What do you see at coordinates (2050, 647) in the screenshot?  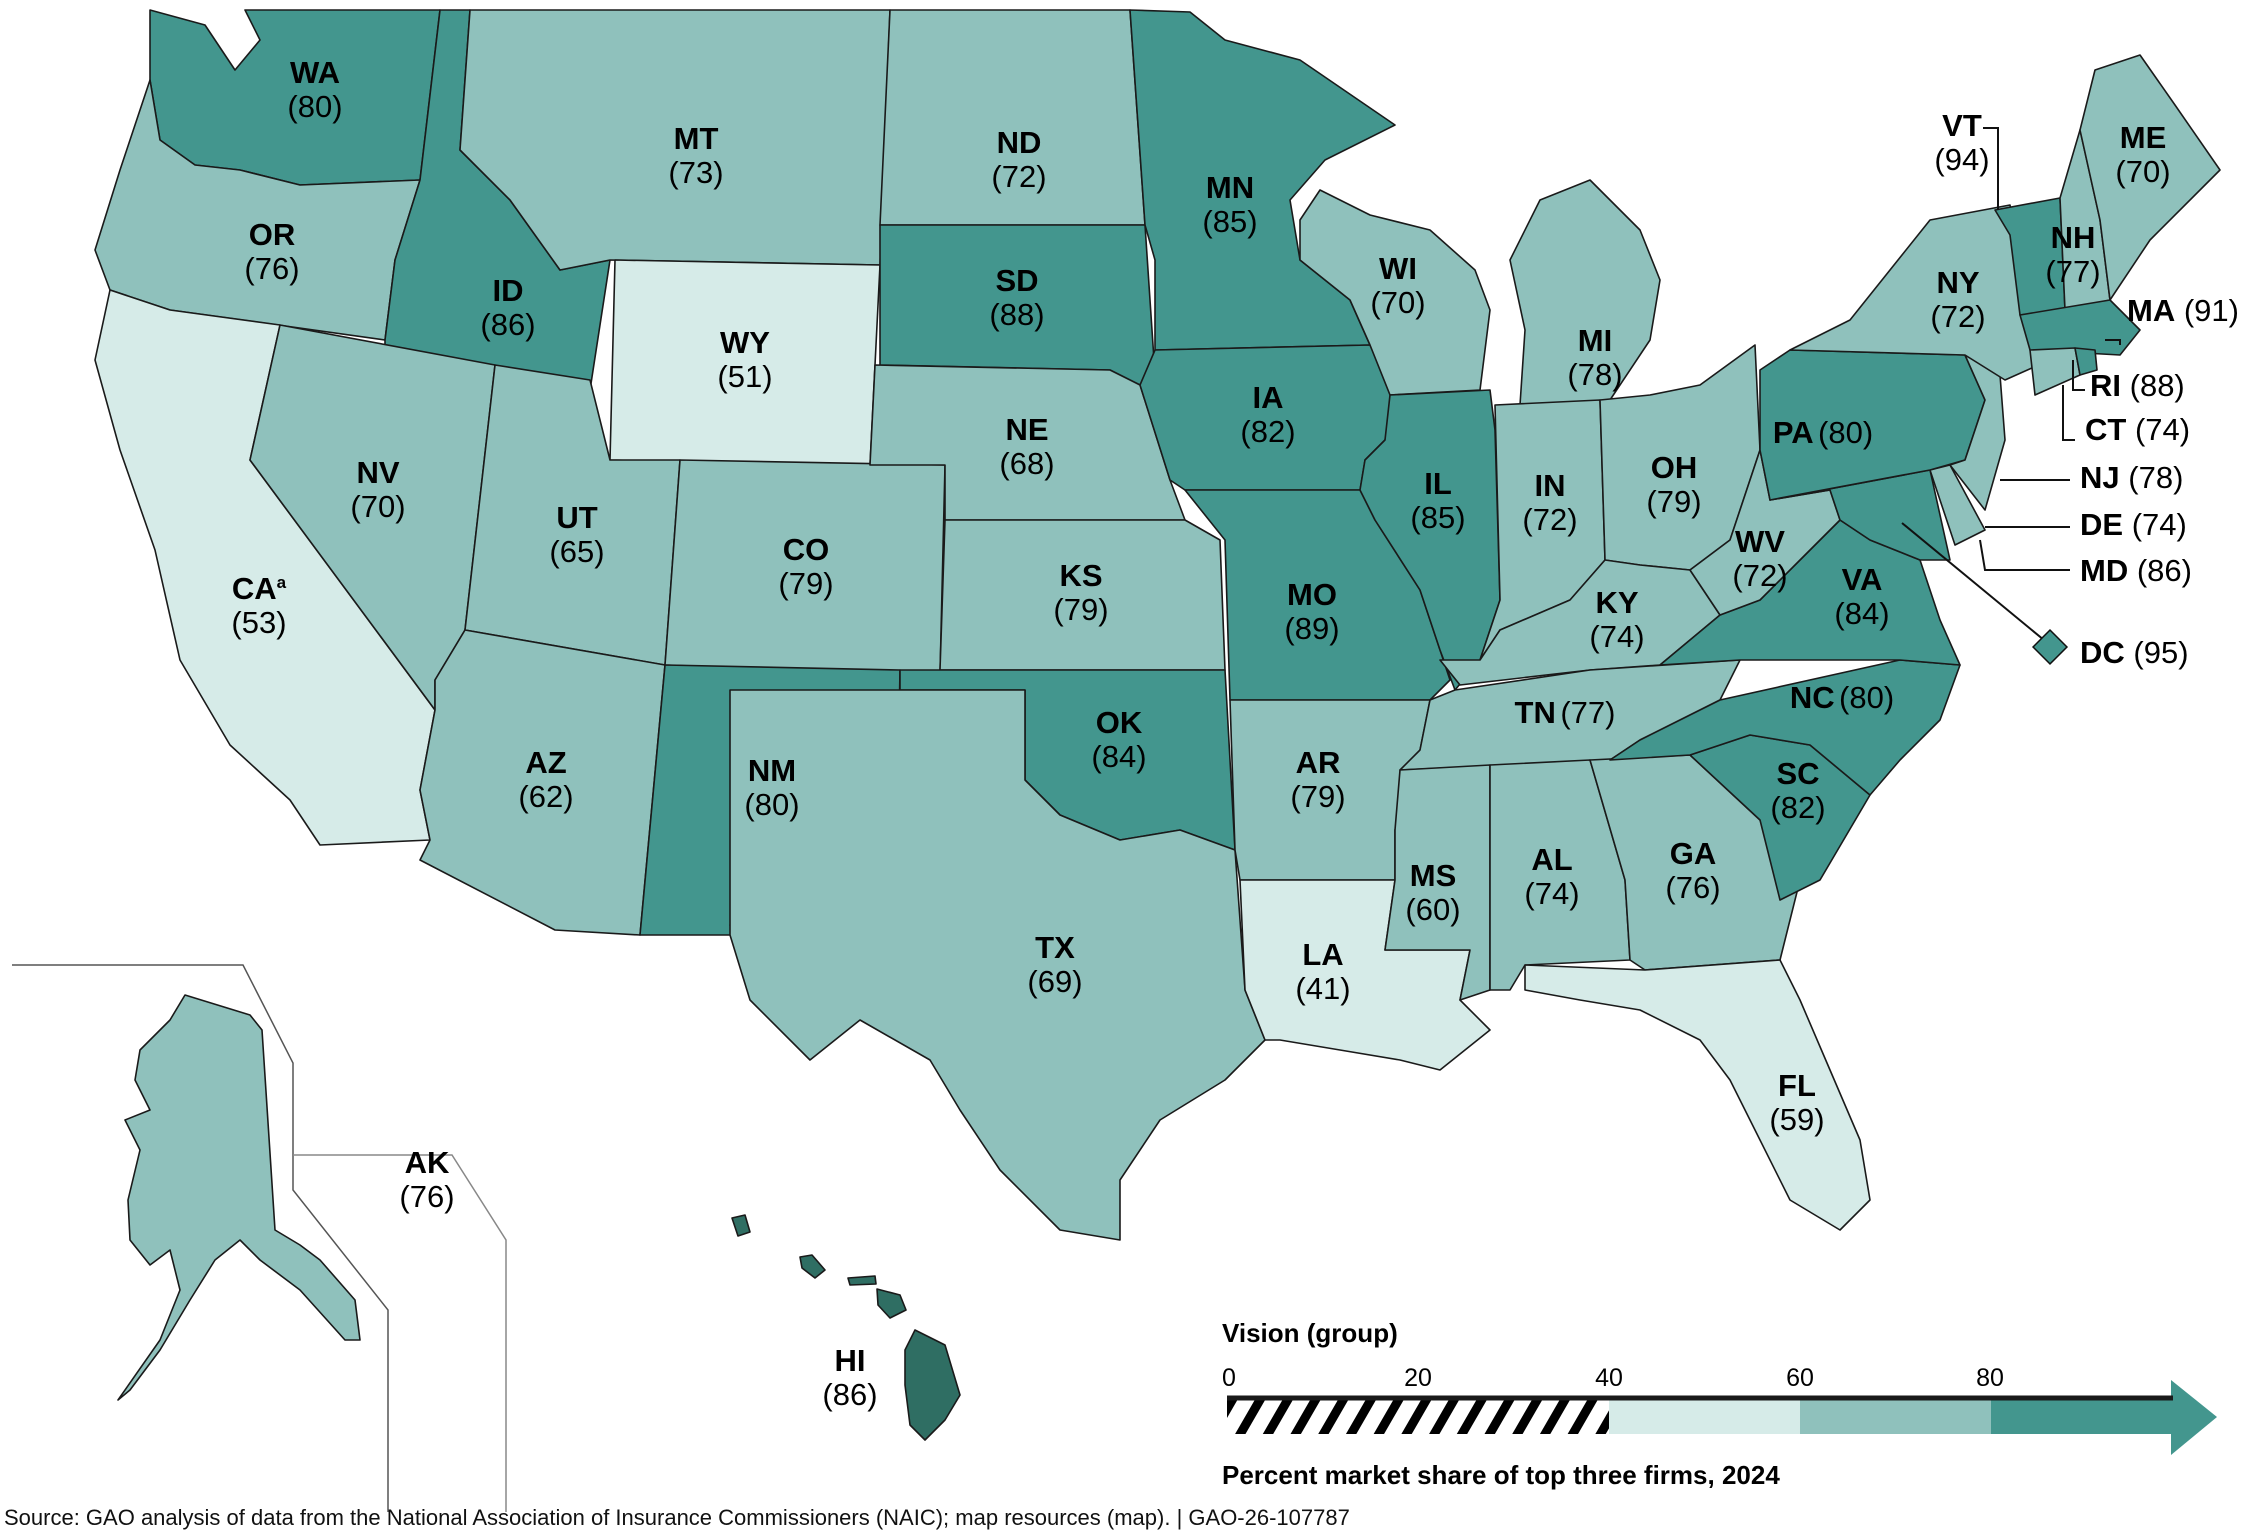 I see `dc-marker` at bounding box center [2050, 647].